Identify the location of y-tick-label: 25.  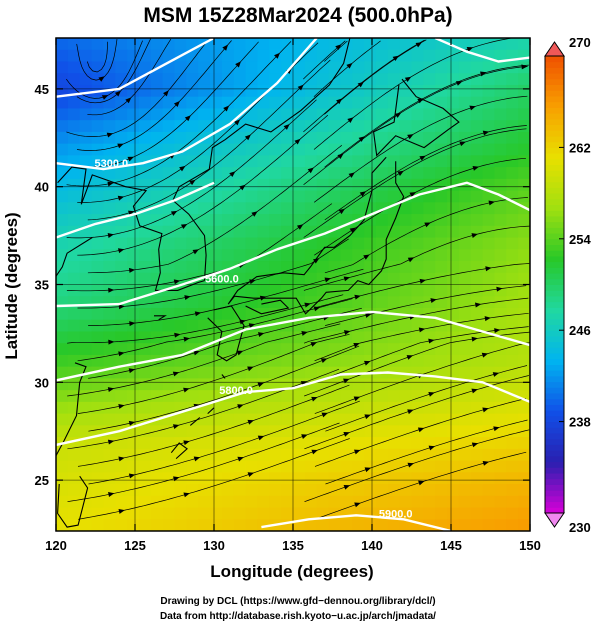
(42, 480).